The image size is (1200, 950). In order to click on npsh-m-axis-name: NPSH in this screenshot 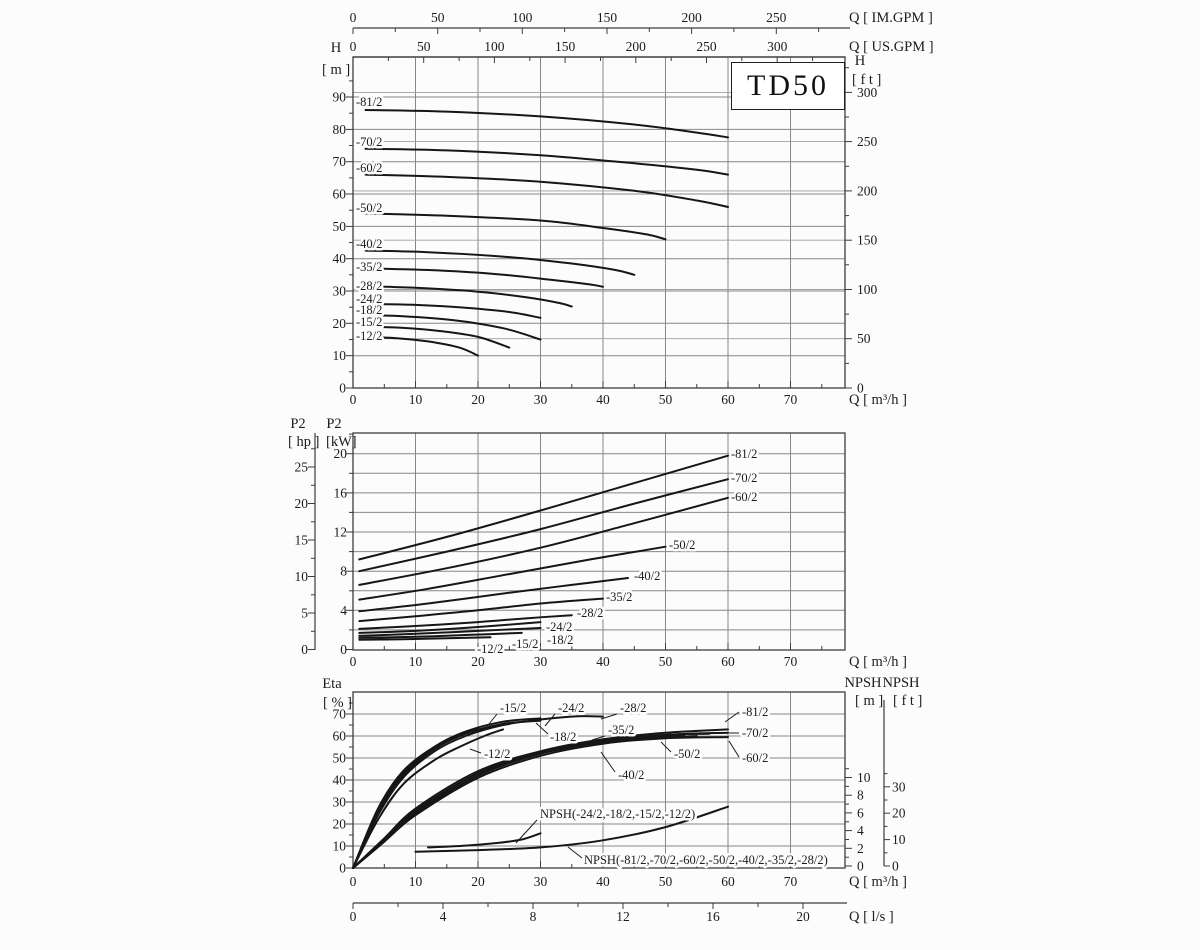, I will do `click(863, 683)`.